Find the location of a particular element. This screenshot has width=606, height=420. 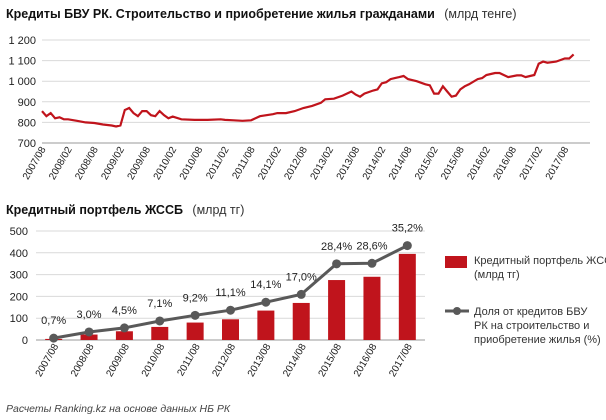

chart2-title: Кредитный портфель ЖССБ (млрд тг) is located at coordinates (125, 209).